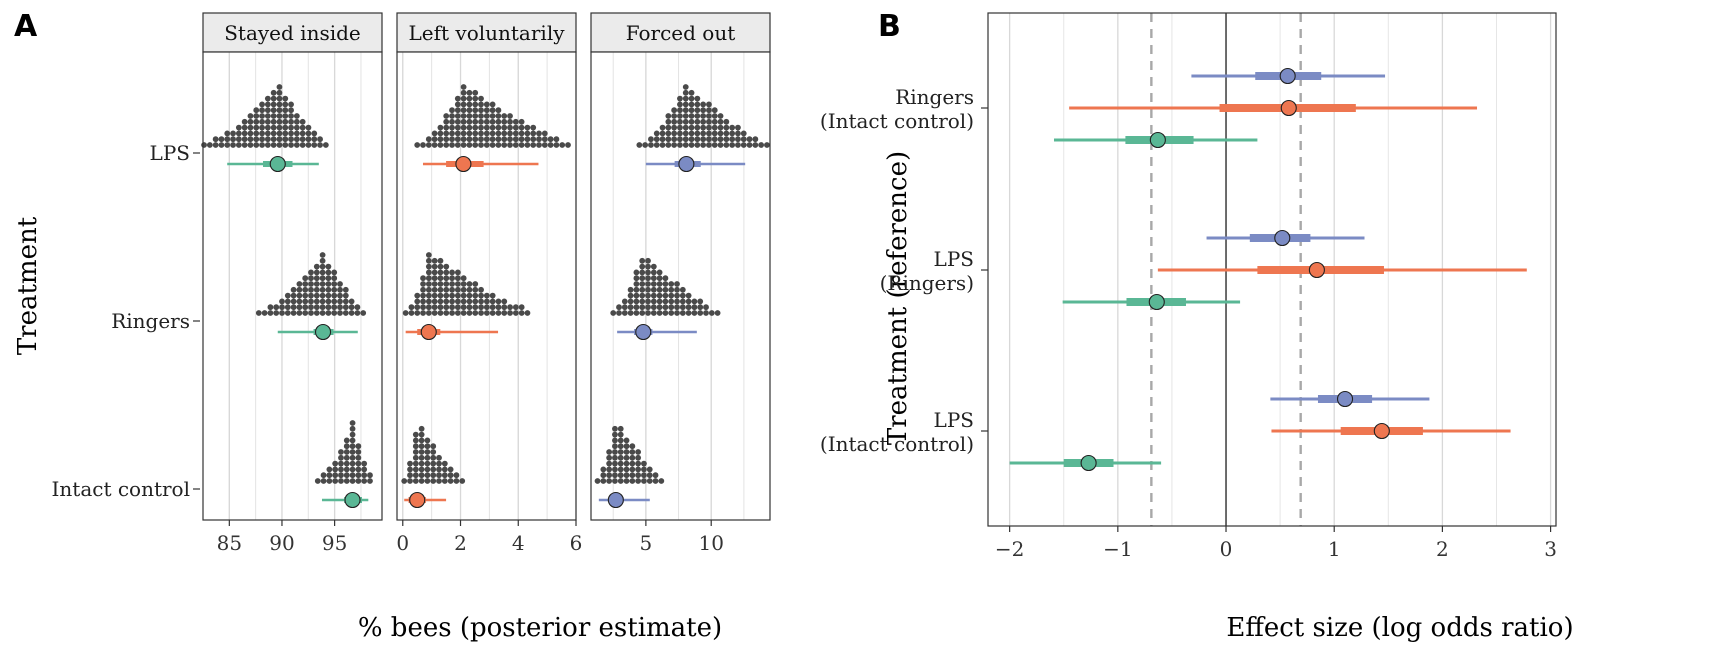 This screenshot has width=1728, height=652. Describe the element at coordinates (417, 500) in the screenshot. I see `median-point` at that location.